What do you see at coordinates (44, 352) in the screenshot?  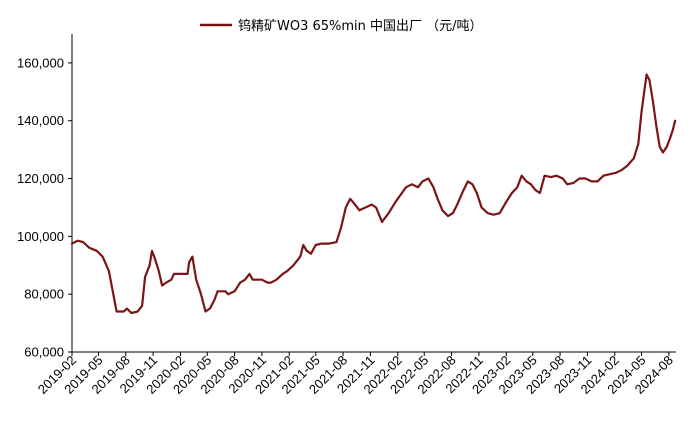 I see `y-tick-label: 60,000` at bounding box center [44, 352].